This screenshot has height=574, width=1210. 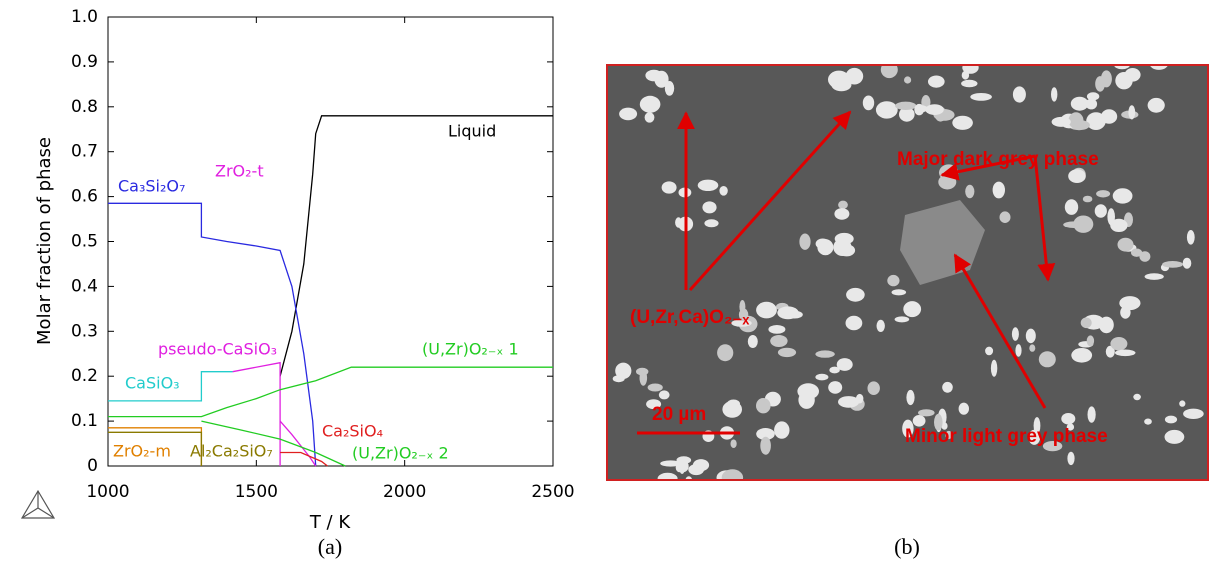 I want to click on y-tick-label: 0.9, so click(x=84, y=62).